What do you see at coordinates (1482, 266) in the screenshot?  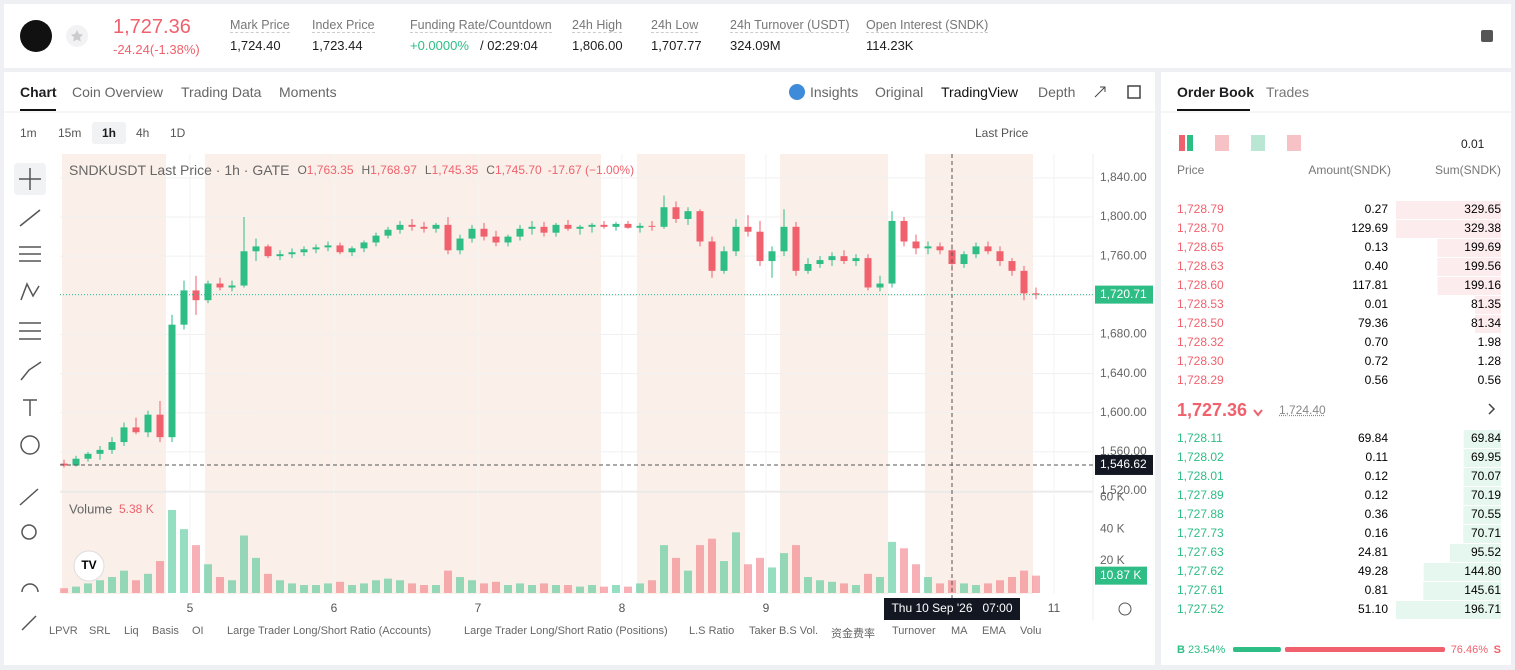 I see `order-sum: 199.56` at bounding box center [1482, 266].